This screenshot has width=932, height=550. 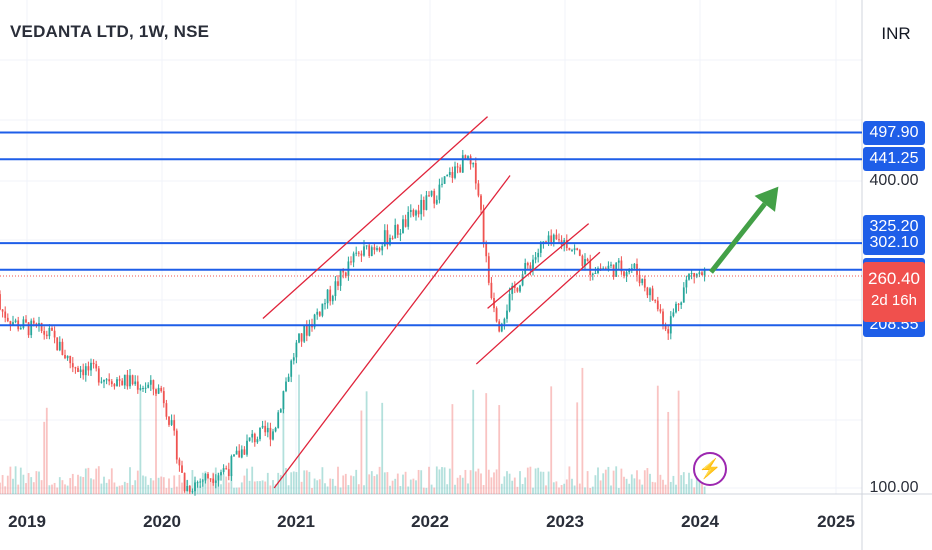 What do you see at coordinates (710, 469) in the screenshot?
I see `lightning-bolt-icon: ⚡` at bounding box center [710, 469].